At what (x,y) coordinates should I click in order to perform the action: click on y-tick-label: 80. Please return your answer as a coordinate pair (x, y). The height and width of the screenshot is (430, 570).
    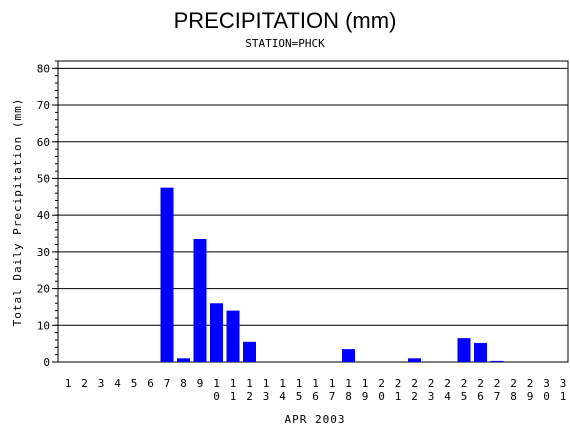
    Looking at the image, I should click on (43, 68).